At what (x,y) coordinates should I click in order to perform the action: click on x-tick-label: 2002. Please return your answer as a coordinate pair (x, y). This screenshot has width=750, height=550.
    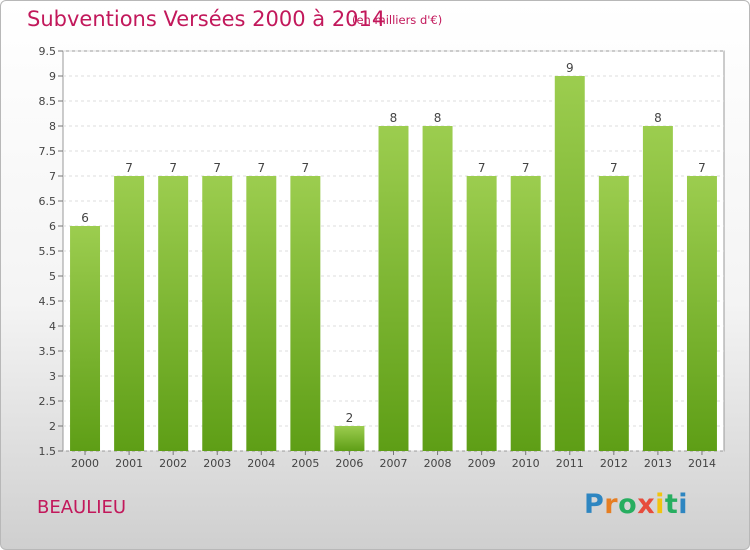
    Looking at the image, I should click on (173, 463).